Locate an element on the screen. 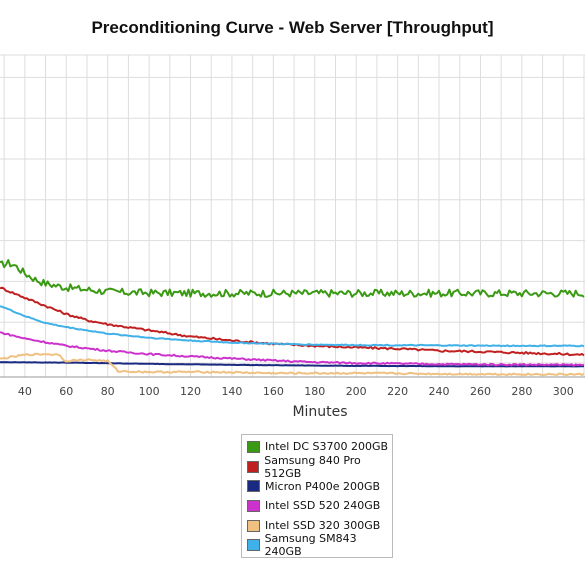 This screenshot has width=585, height=567. legend-label: Intel SSD 320 300GB is located at coordinates (323, 526).